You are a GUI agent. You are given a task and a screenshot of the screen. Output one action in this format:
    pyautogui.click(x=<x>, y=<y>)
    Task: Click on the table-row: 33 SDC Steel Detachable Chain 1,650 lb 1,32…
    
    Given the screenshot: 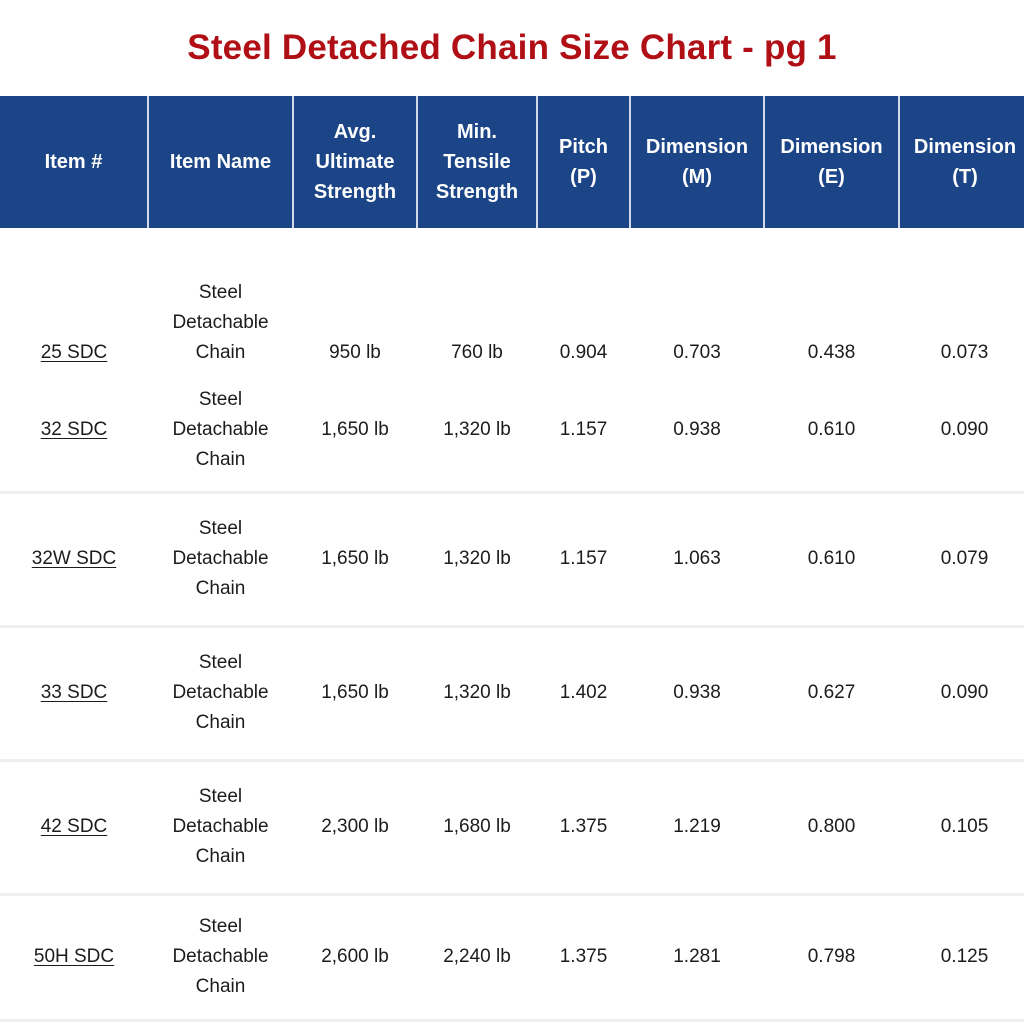 What is the action you would take?
    pyautogui.click(x=512, y=694)
    